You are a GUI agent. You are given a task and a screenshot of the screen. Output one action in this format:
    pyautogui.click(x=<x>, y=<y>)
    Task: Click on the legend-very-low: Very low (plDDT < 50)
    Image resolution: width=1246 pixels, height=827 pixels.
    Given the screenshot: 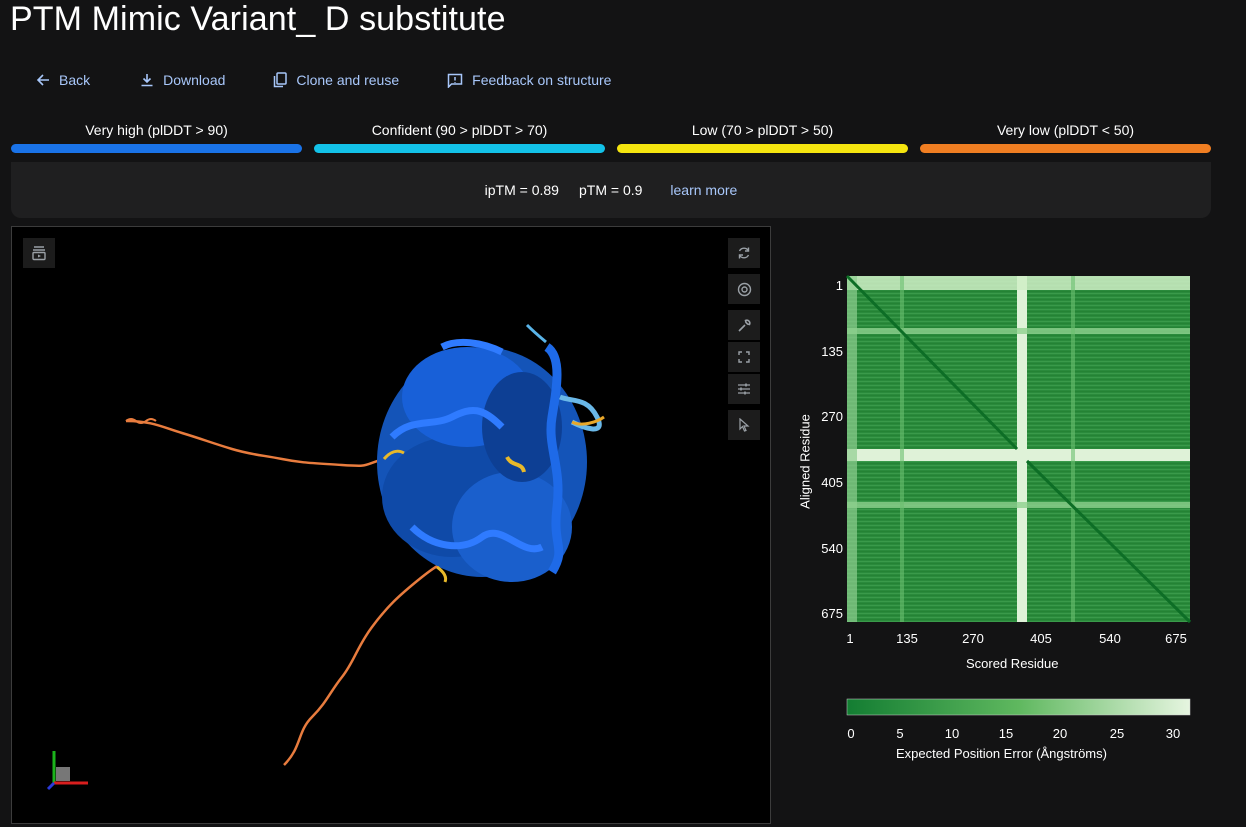 What is the action you would take?
    pyautogui.click(x=1065, y=137)
    